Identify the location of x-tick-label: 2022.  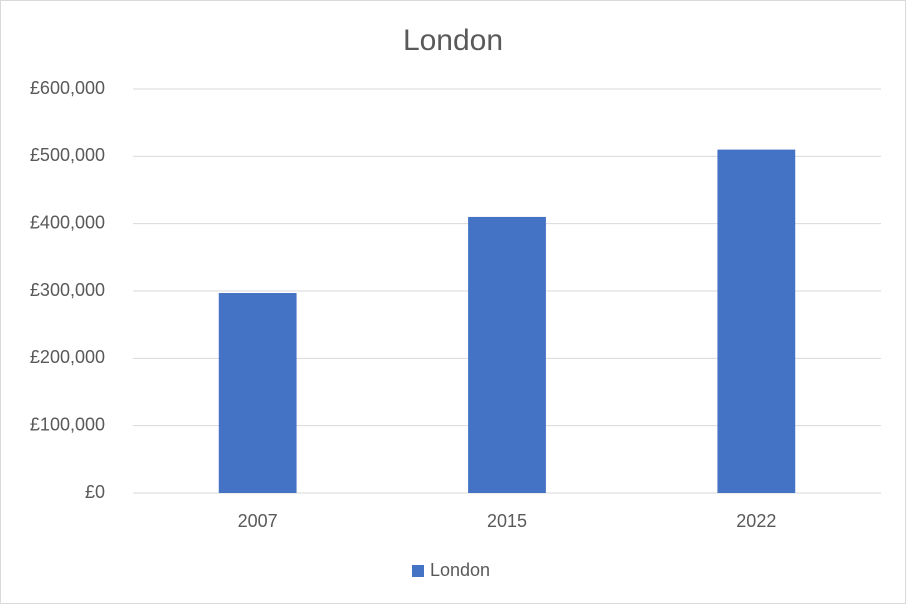
(756, 521).